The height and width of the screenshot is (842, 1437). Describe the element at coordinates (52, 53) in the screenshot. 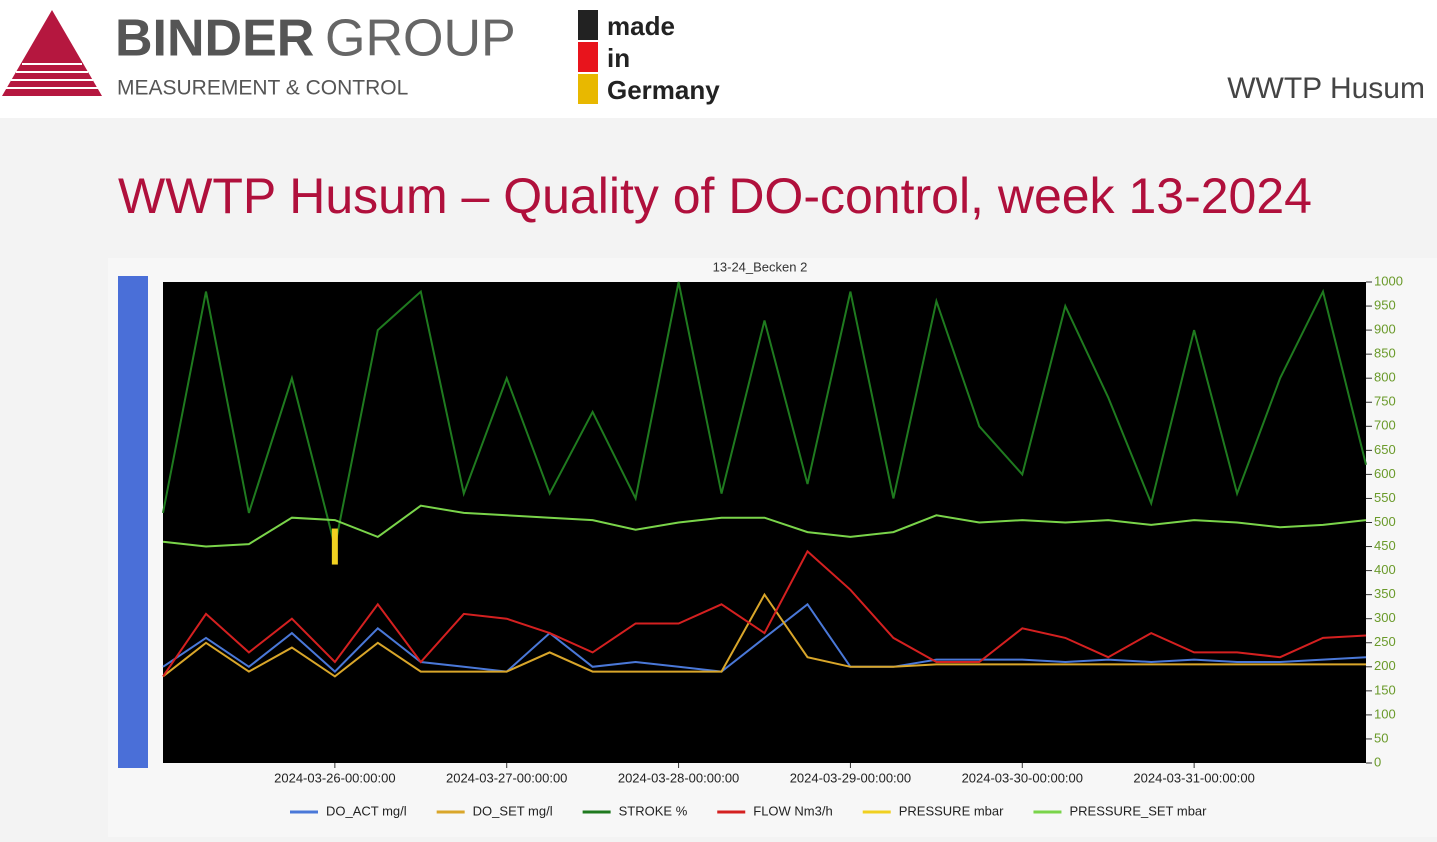

I see `logo` at that location.